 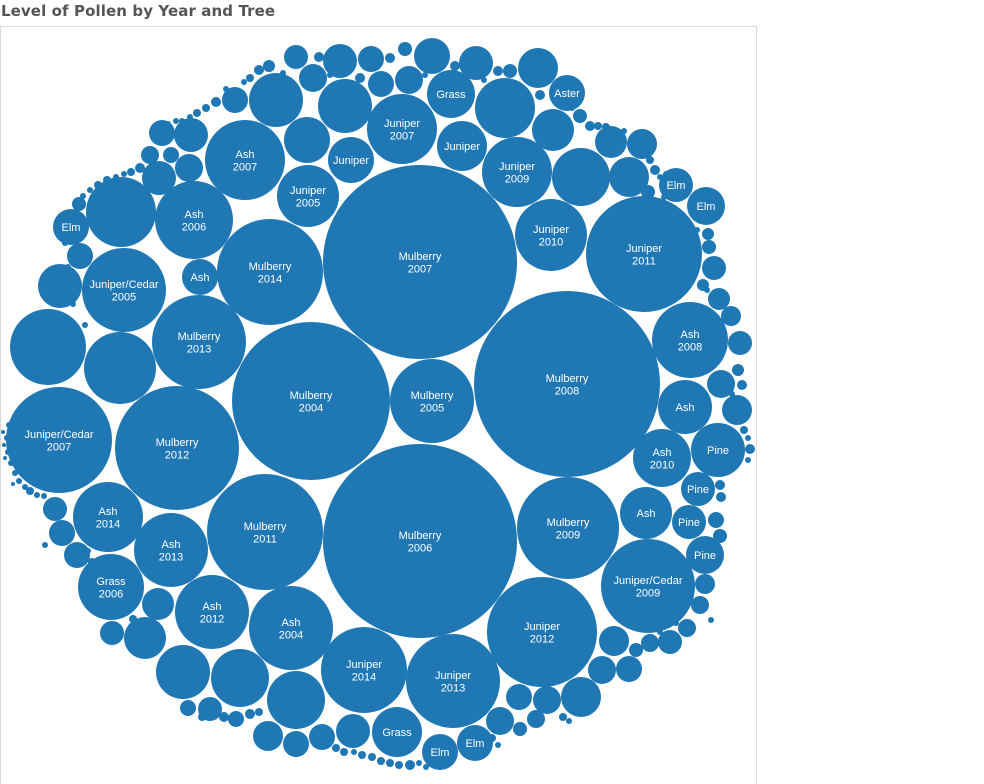 What do you see at coordinates (705, 555) in the screenshot?
I see `bubble: Pine` at bounding box center [705, 555].